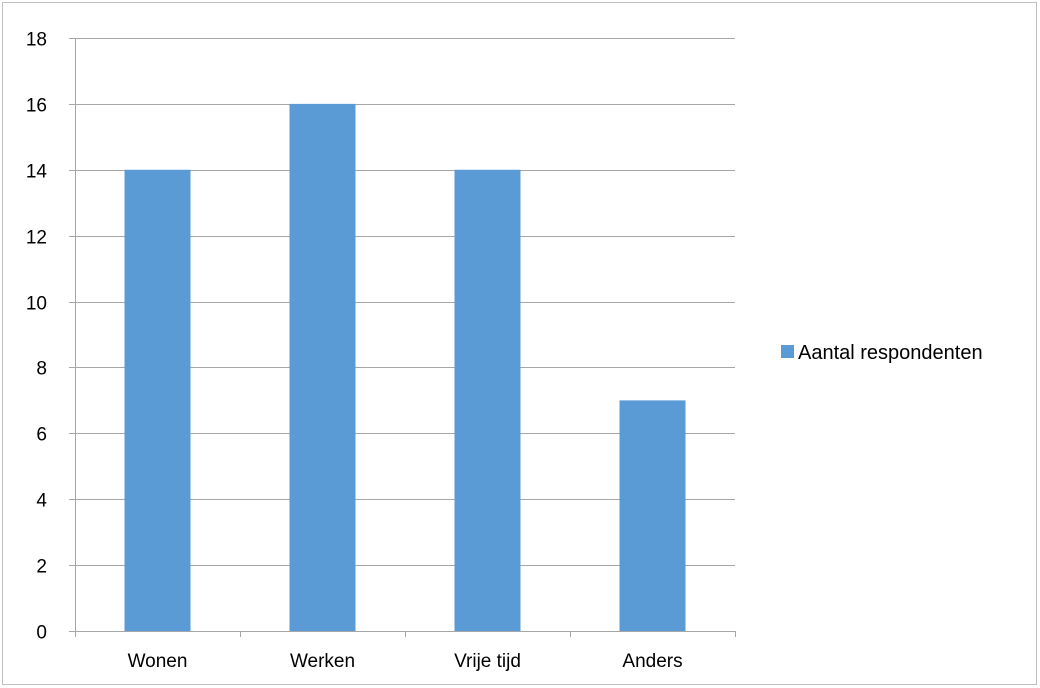 The image size is (1040, 688). Describe the element at coordinates (41, 501) in the screenshot. I see `y-tick-label: 4` at that location.